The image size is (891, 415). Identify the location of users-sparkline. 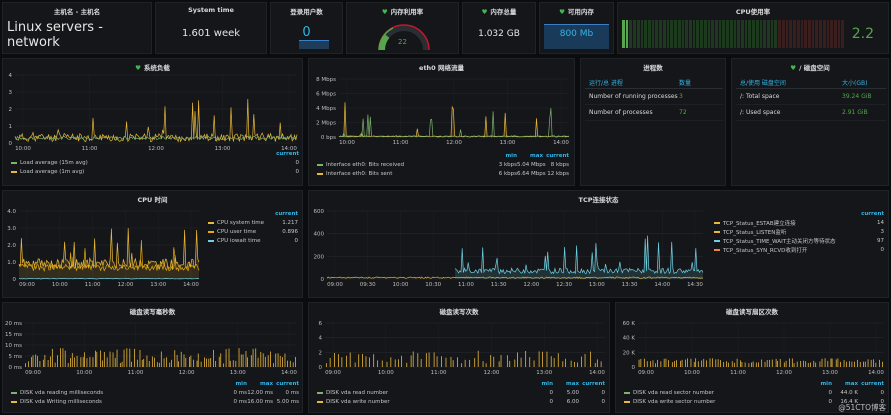
(314, 44).